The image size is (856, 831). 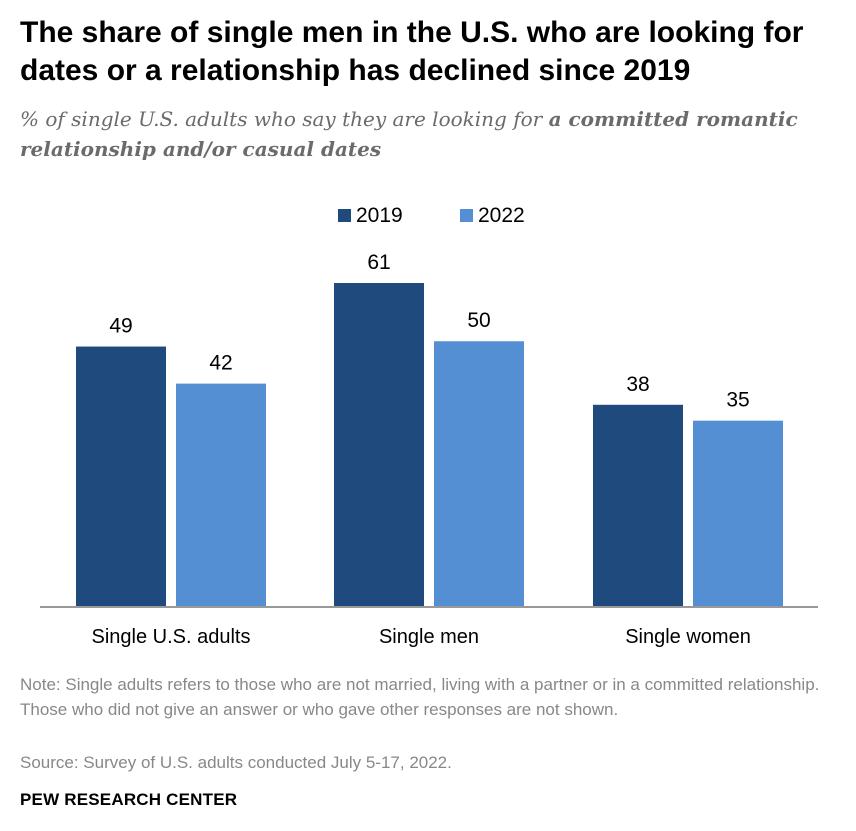 I want to click on data-label-2022-1: 50, so click(x=478, y=320).